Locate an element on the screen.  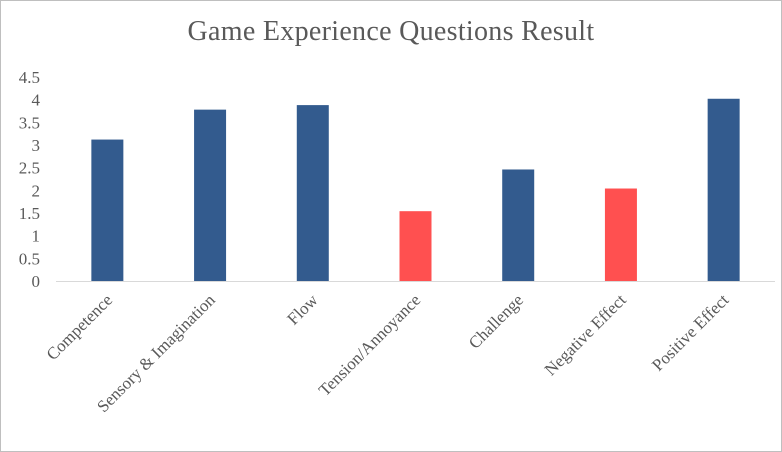
y-tick-label: 0 is located at coordinates (36, 281).